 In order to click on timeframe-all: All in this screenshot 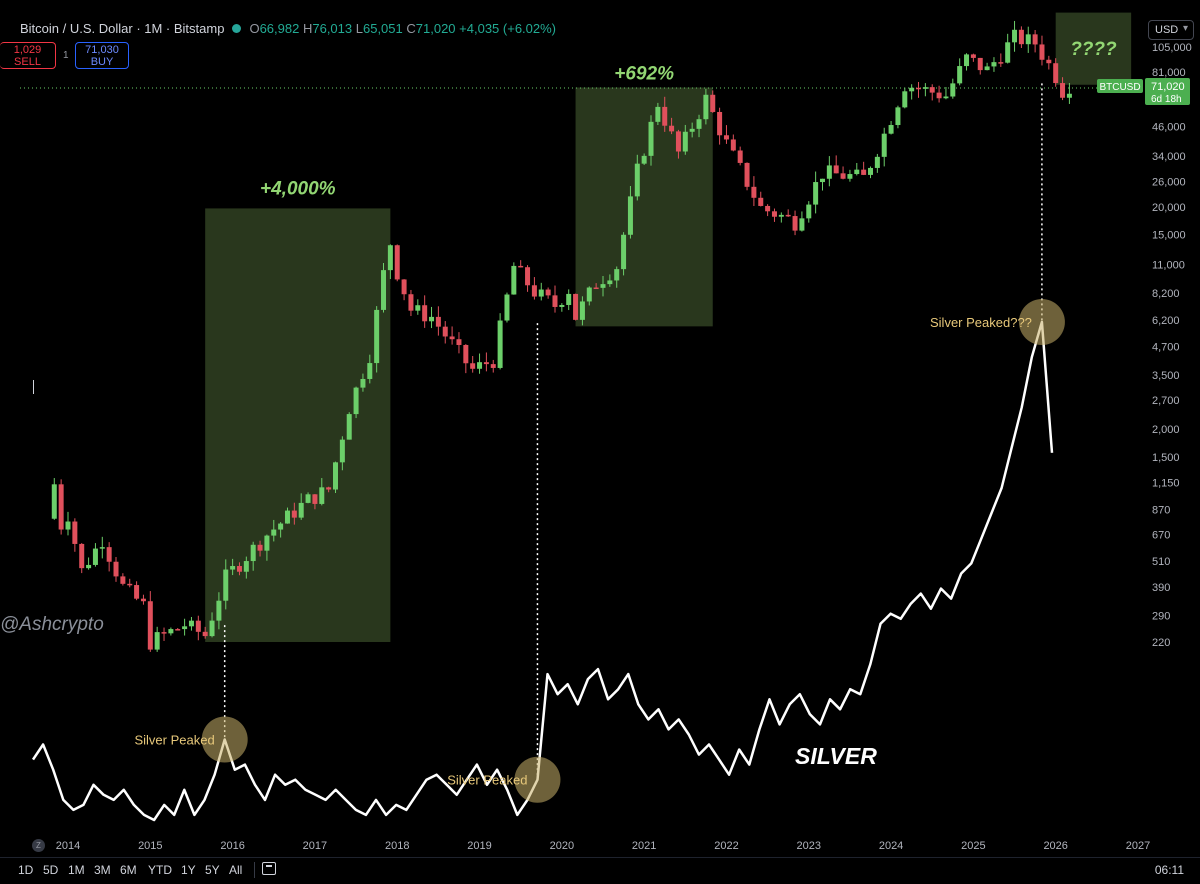, I will do `click(236, 870)`.